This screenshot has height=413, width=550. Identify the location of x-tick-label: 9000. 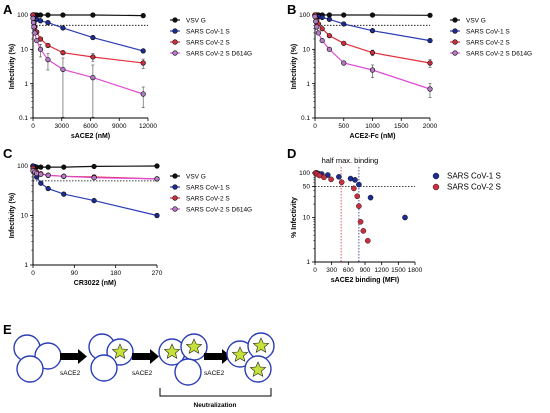
(119, 126).